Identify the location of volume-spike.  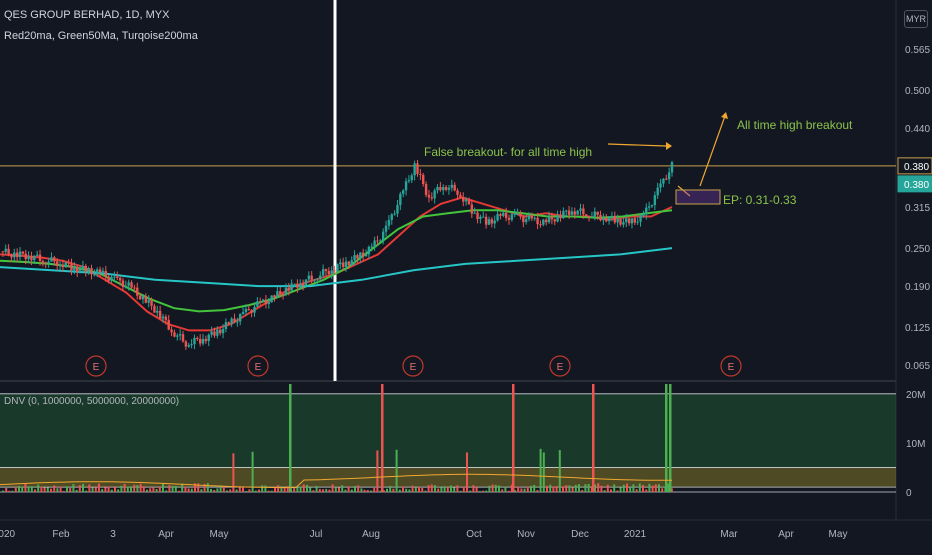
(382, 438).